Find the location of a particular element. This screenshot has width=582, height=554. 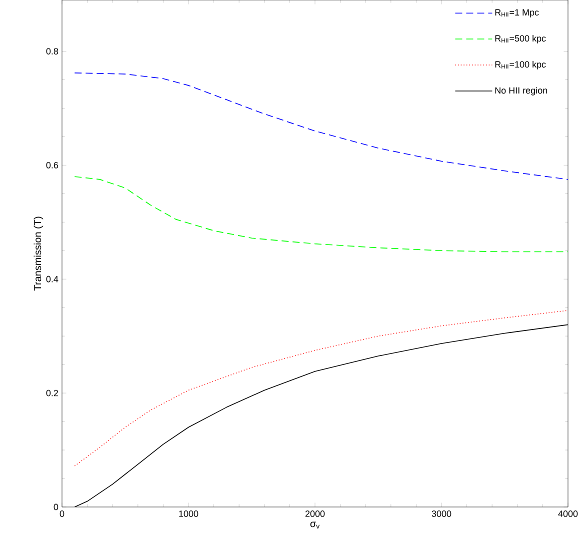

y-tick-label: 0.8 is located at coordinates (52, 51).